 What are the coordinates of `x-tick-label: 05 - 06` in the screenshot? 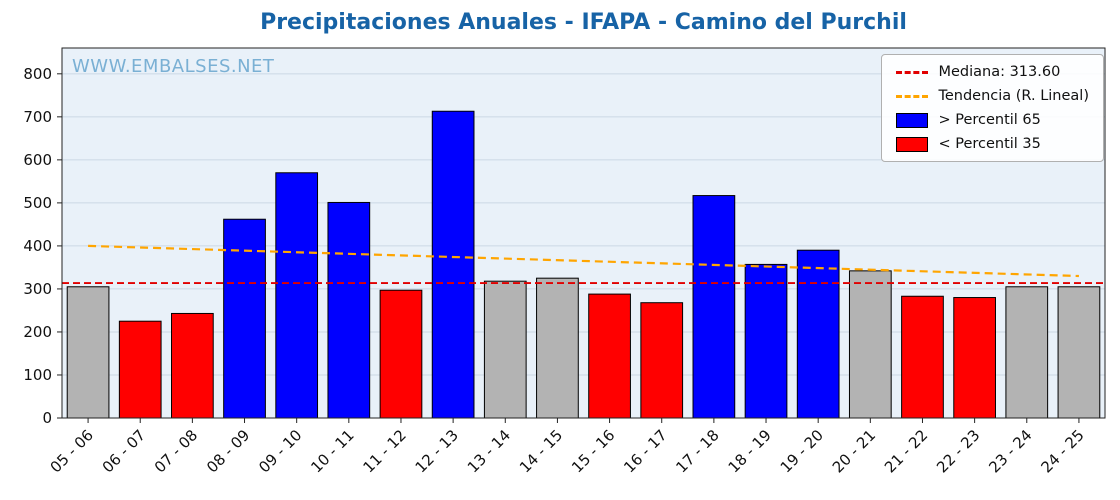 It's located at (72, 451).